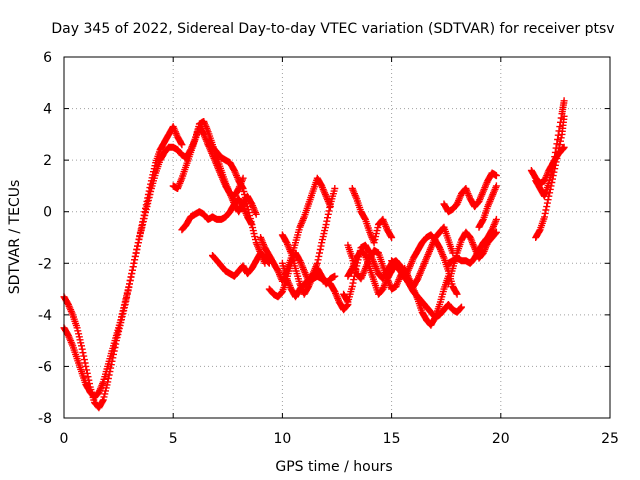  What do you see at coordinates (45, 316) in the screenshot?
I see `y-tick-label: -4` at bounding box center [45, 316].